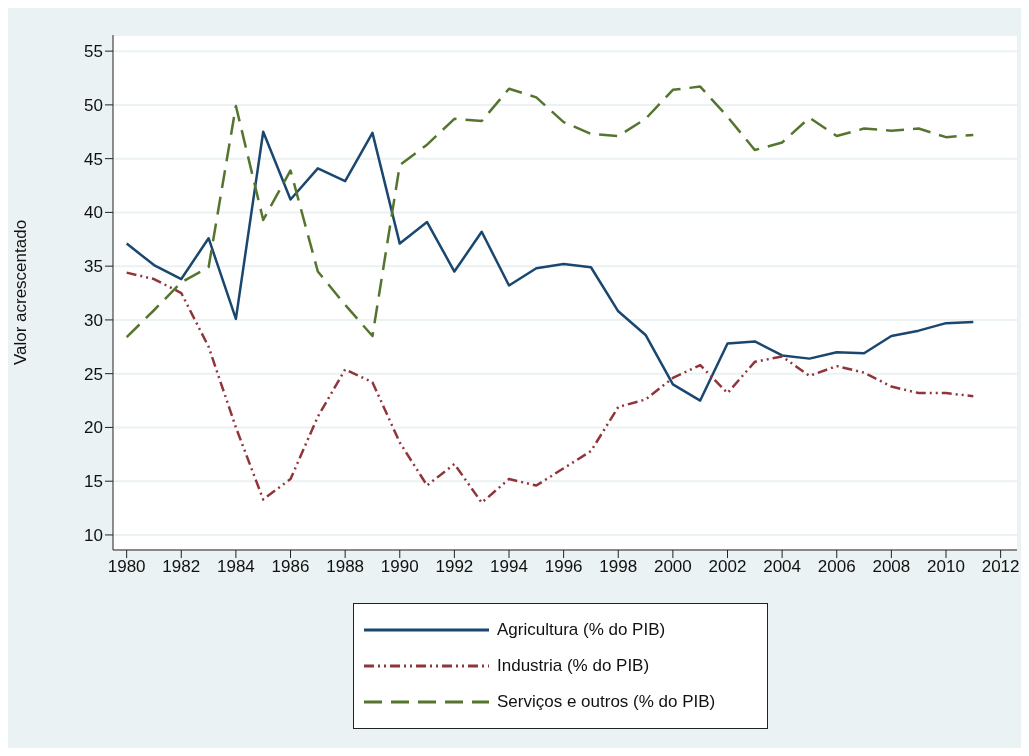  I want to click on y-tick-label: 40, so click(93, 213).